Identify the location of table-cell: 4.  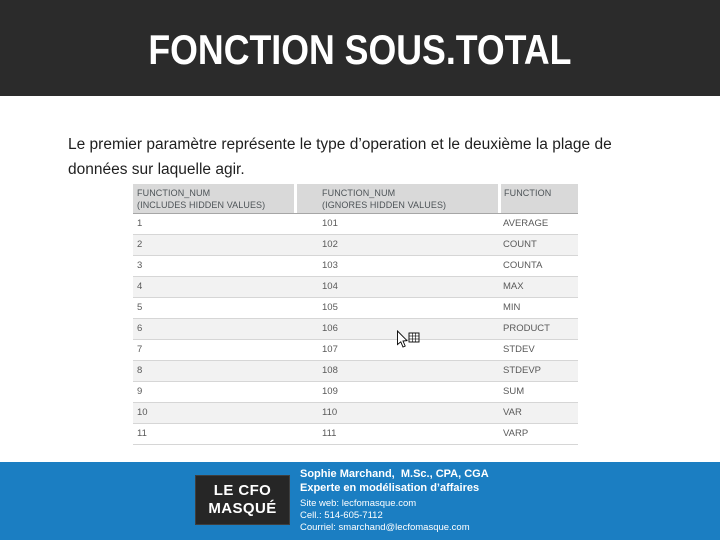
(140, 286).